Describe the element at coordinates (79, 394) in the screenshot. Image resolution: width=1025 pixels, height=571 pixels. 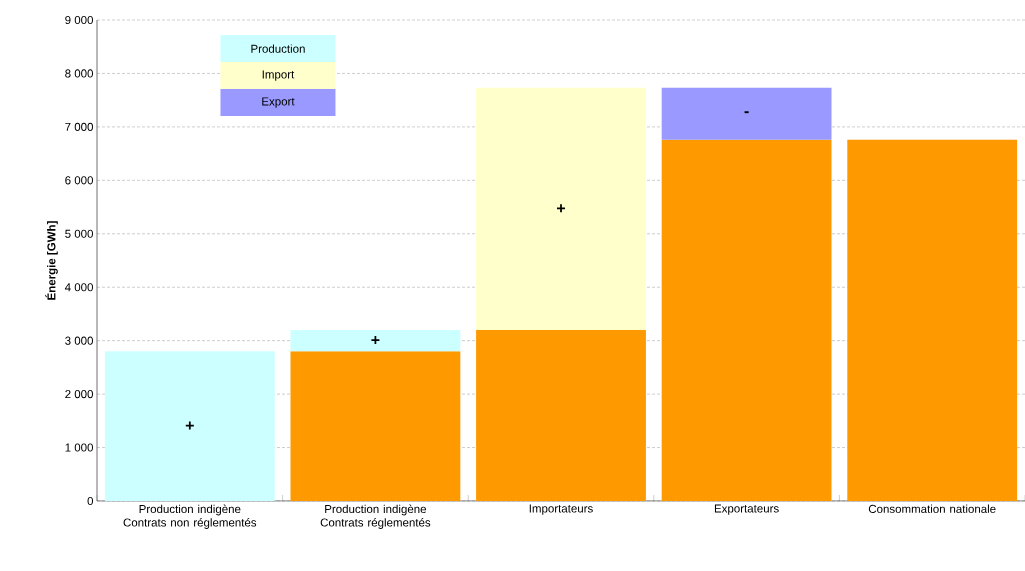
I see `y-tick-label: 2 000` at that location.